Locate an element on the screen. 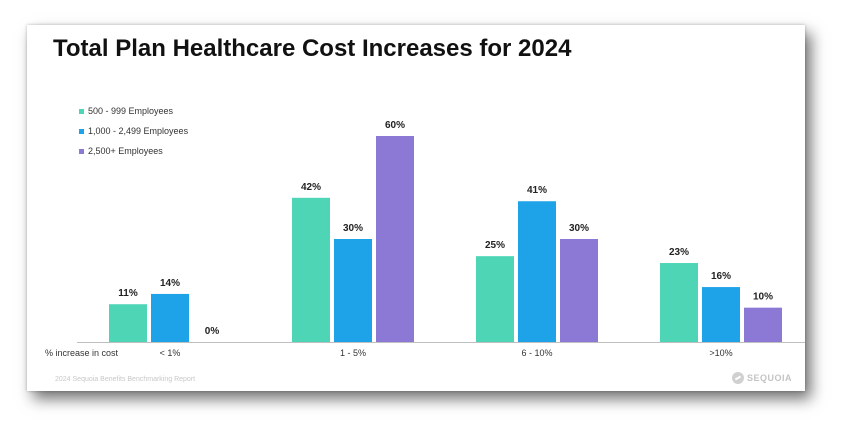  bar-1-5-1-000-2-499-employees is located at coordinates (353, 290).